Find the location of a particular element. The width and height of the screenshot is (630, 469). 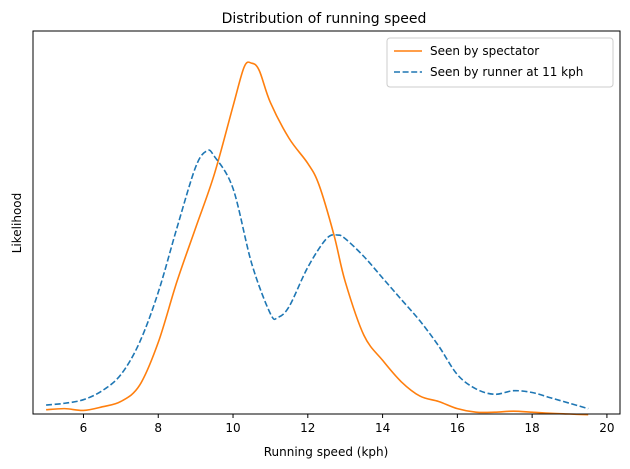

x-axis-ticks: 6 8 10 12 14 16 18 20 is located at coordinates (347, 424).